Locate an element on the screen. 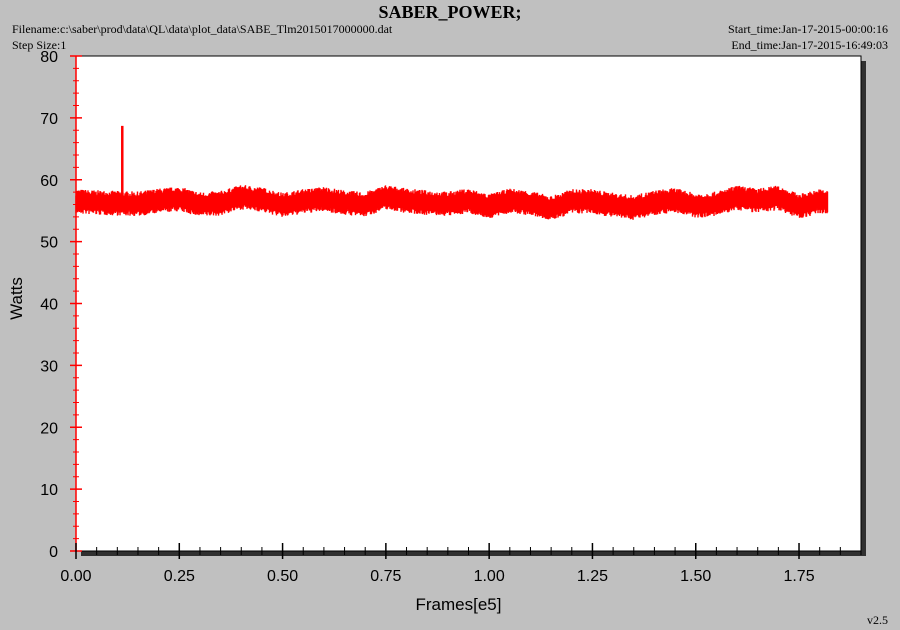  x-tick-label: 1.25 is located at coordinates (592, 576).